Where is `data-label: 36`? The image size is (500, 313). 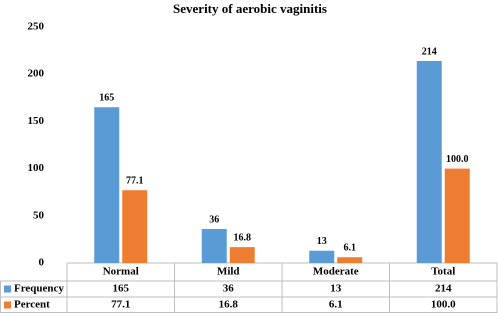
data-label: 36 is located at coordinates (214, 219).